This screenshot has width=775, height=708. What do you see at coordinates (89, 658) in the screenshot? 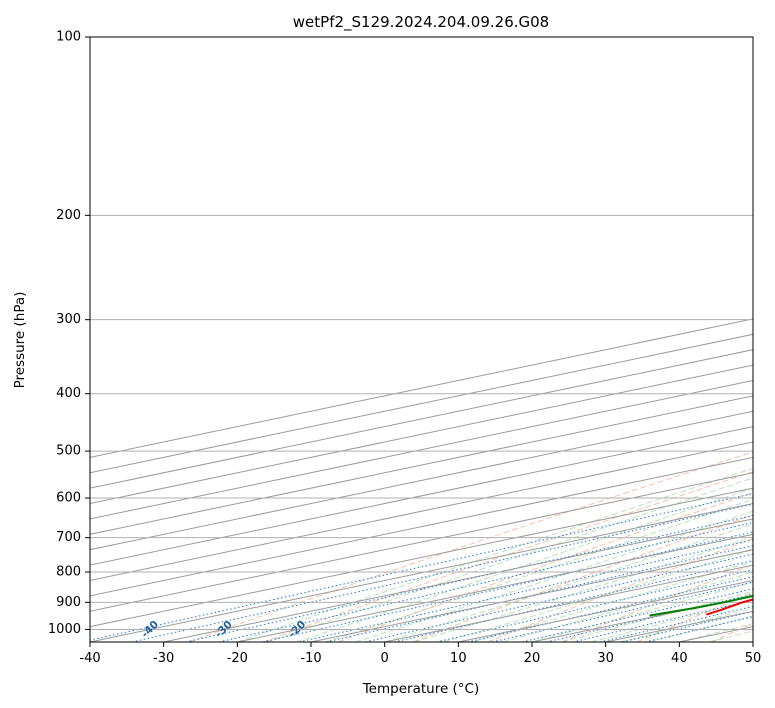
I see `x-tick-label: -40` at bounding box center [89, 658].